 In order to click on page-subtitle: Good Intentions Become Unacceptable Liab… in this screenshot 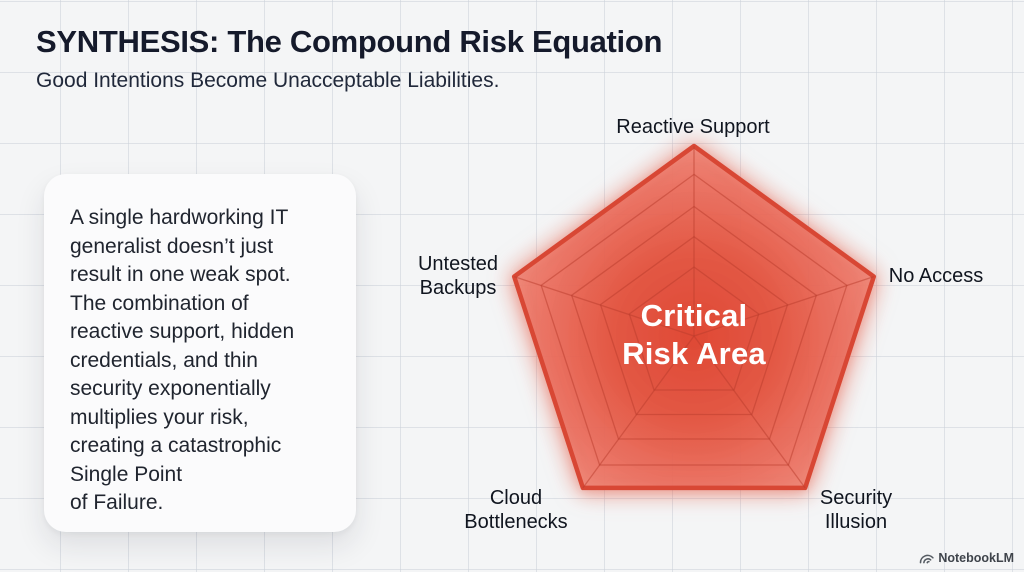, I will do `click(268, 80)`.